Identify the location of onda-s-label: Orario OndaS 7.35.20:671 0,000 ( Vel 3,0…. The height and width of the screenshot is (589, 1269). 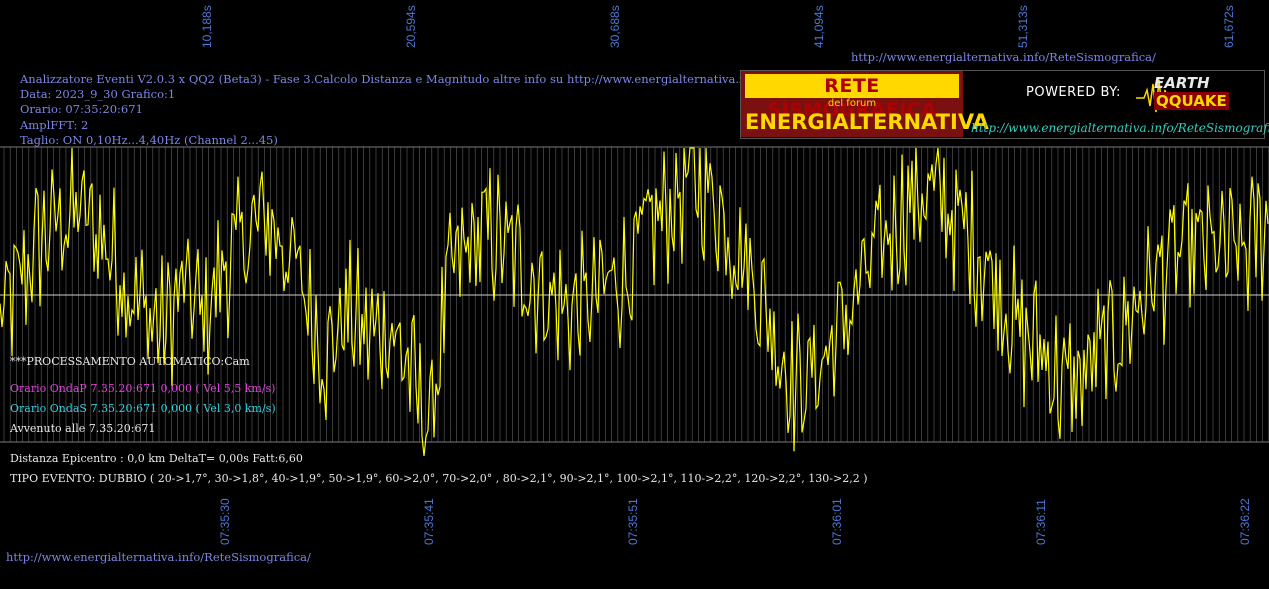
(143, 408).